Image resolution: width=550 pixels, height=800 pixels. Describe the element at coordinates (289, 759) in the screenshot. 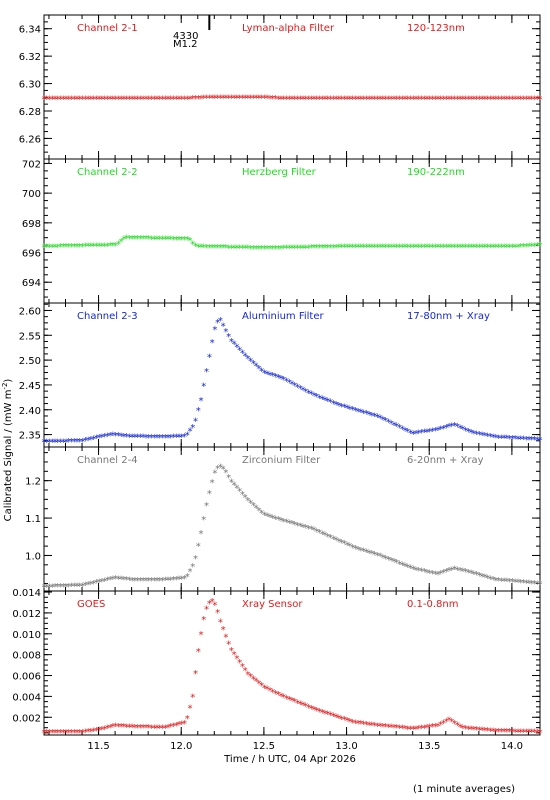

I see `x-axis-label: Time / h UTC, 04 Apr 2026` at that location.